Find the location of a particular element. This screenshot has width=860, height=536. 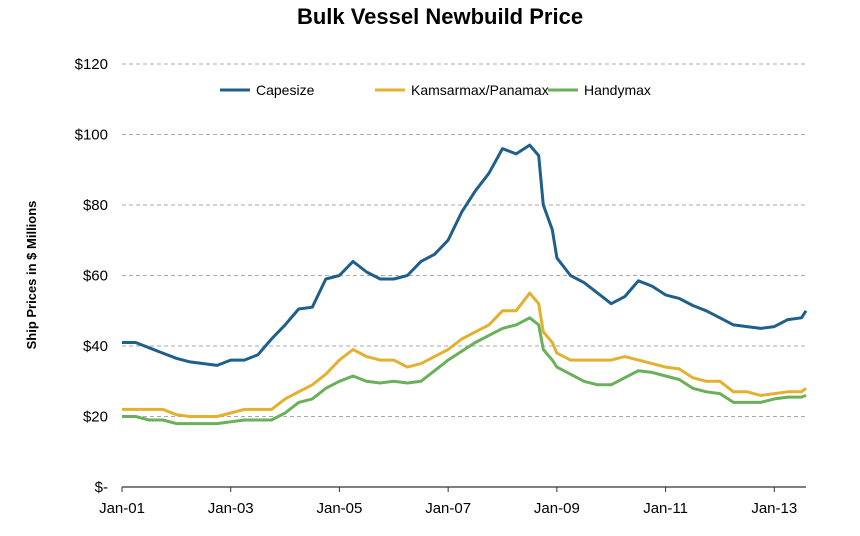

x-tick-label: Jan-07 is located at coordinates (448, 508).